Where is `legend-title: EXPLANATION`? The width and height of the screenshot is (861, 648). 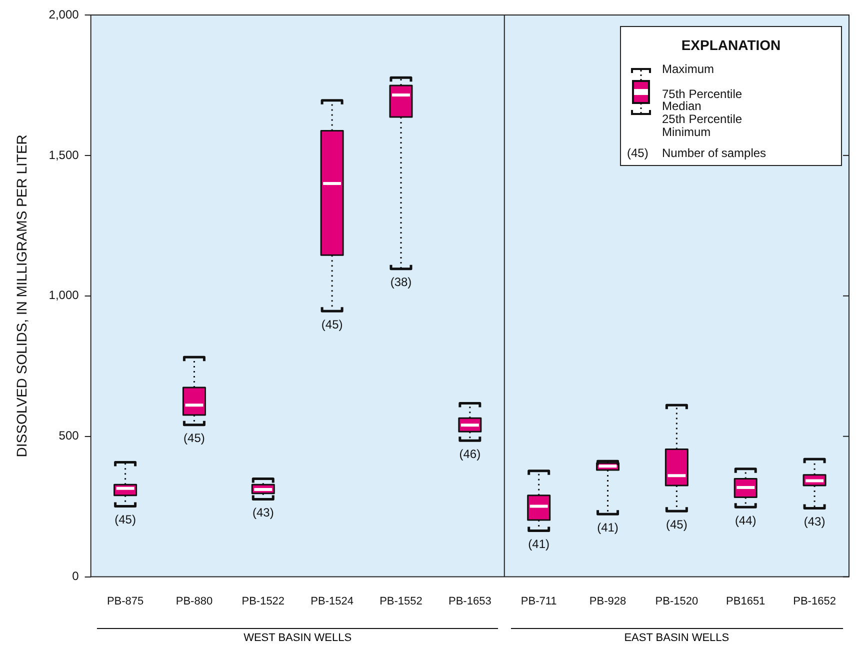 legend-title: EXPLANATION is located at coordinates (731, 45).